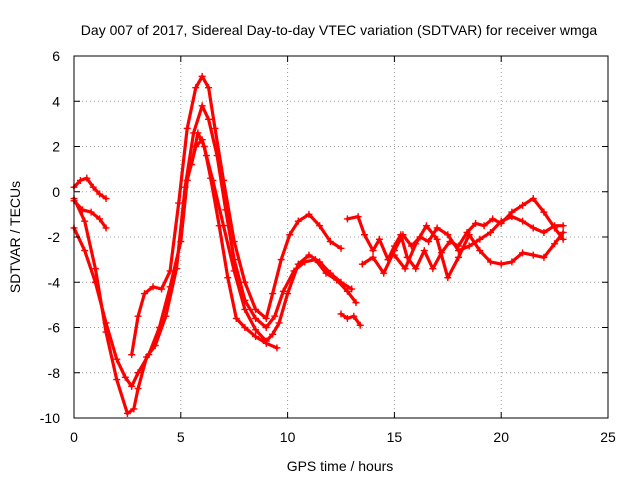  Describe the element at coordinates (56, 101) in the screenshot. I see `y-tick-label: 4` at that location.